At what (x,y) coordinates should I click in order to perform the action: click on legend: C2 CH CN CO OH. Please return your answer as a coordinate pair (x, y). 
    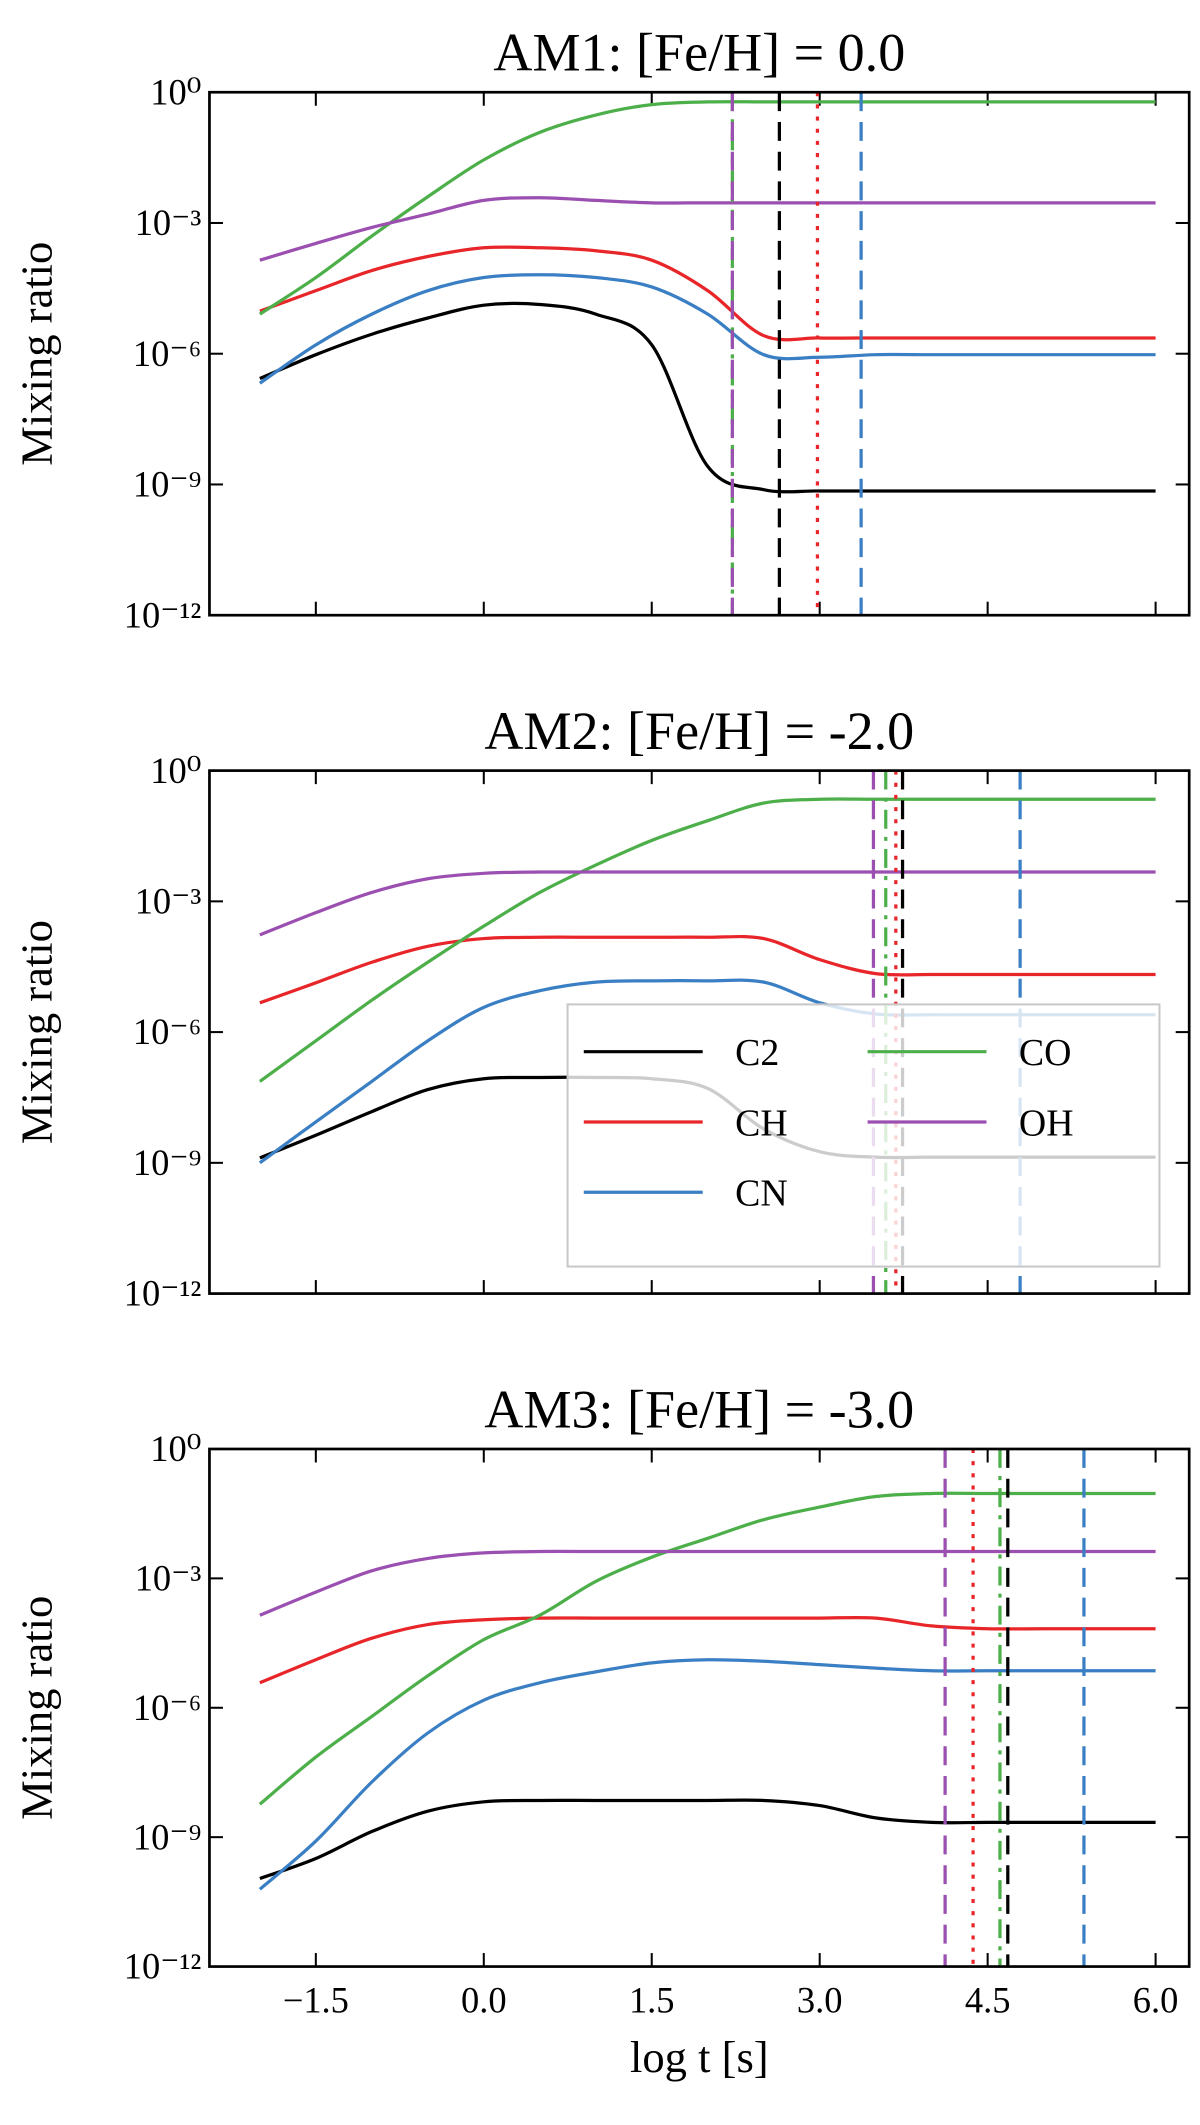
    Looking at the image, I should click on (863, 1135).